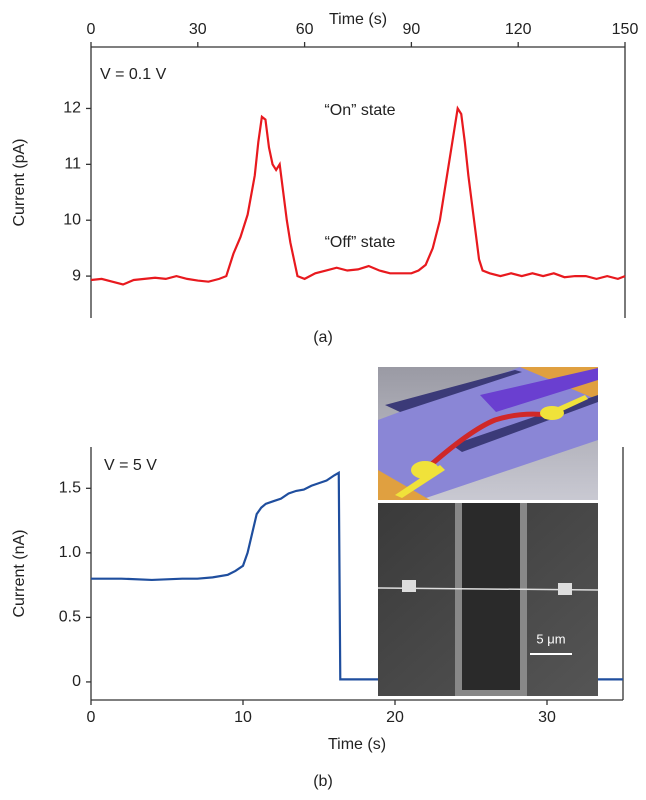 The width and height of the screenshot is (646, 800). I want to click on y-tick-label: 0, so click(76, 681).